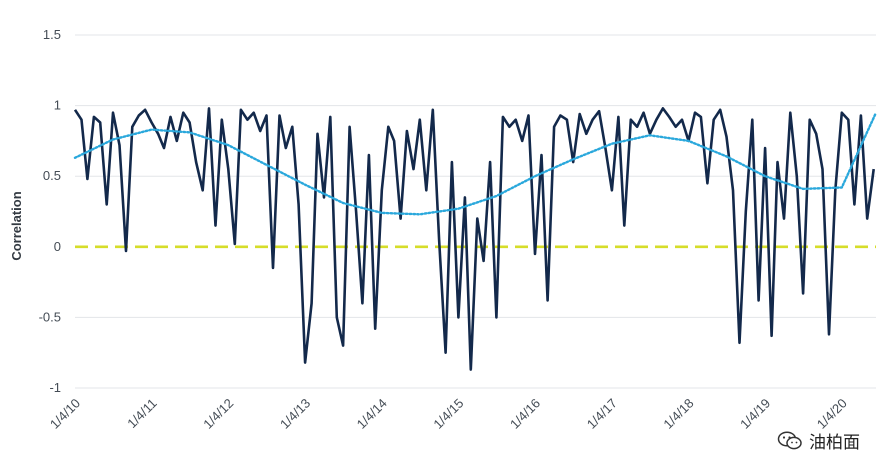 The image size is (888, 471). What do you see at coordinates (834, 443) in the screenshot?
I see `watermark-text: 油柏面` at bounding box center [834, 443].